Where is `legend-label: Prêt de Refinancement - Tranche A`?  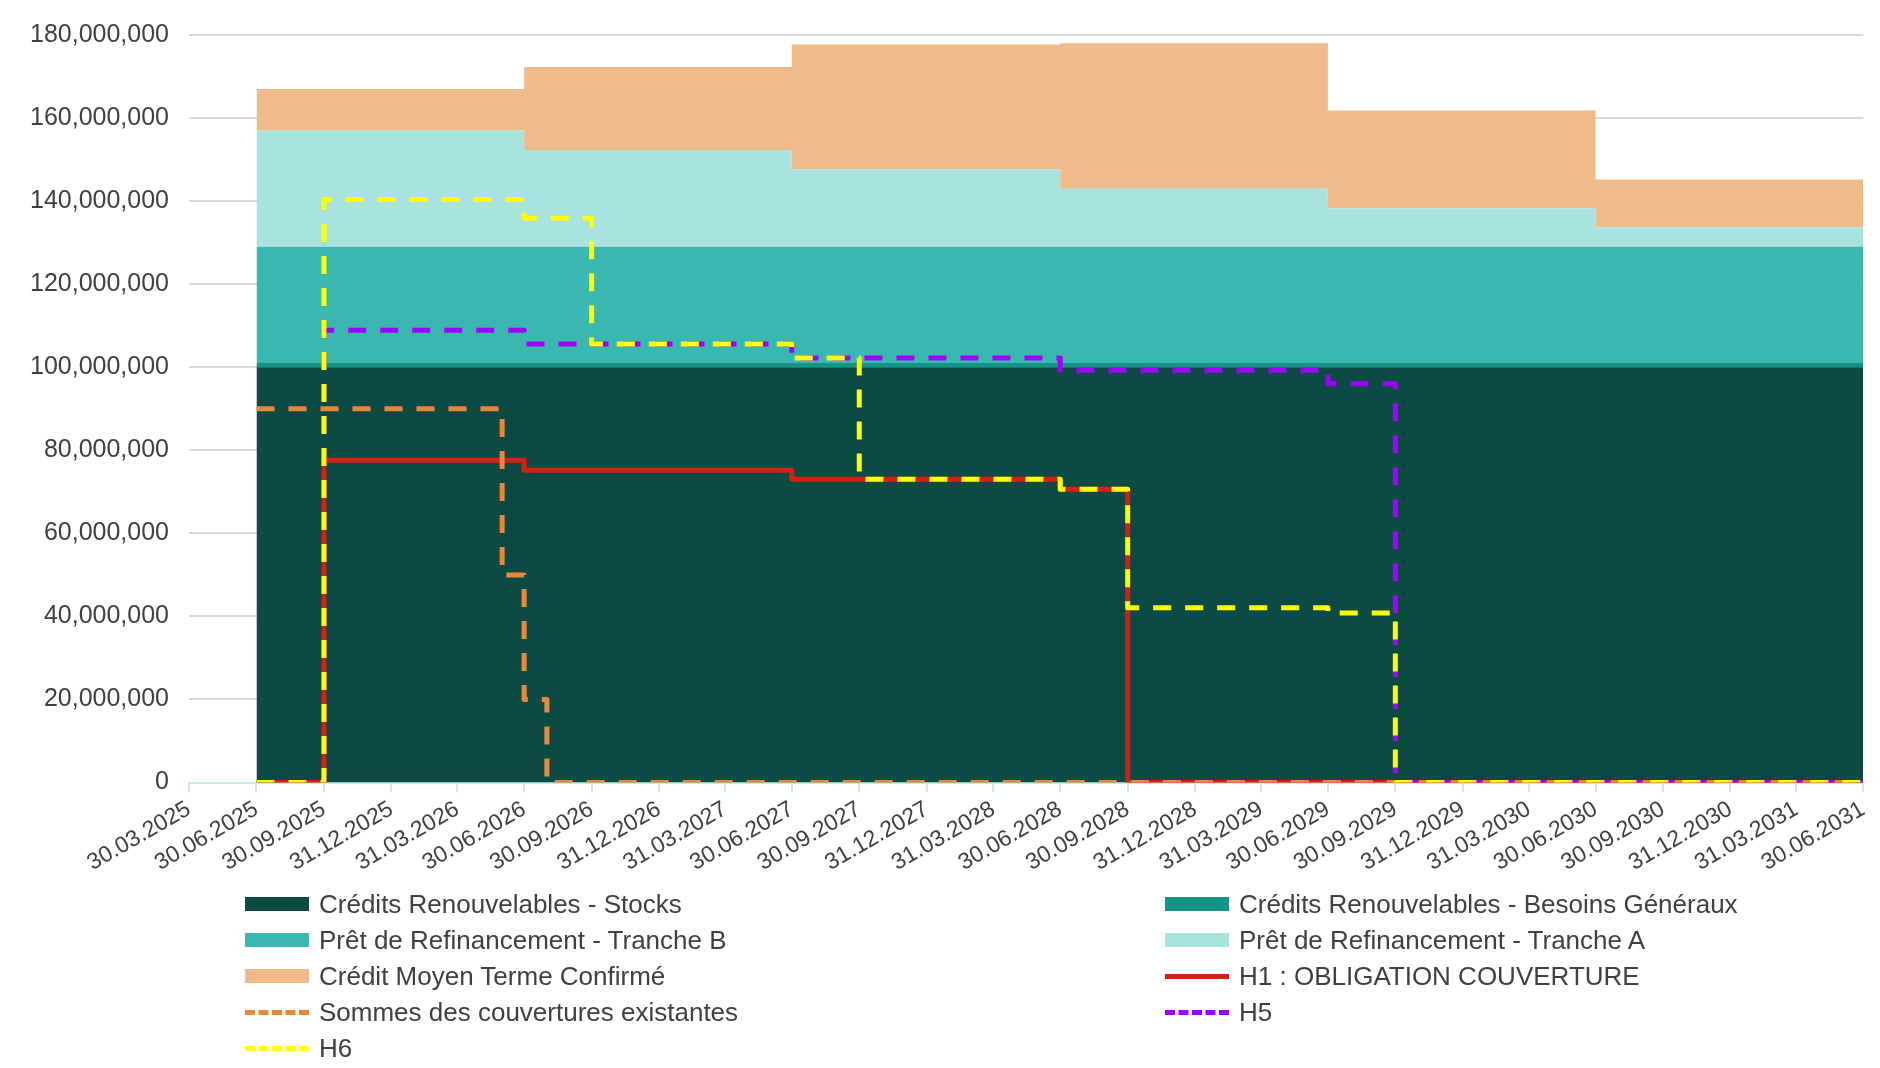 legend-label: Prêt de Refinancement - Tranche A is located at coordinates (1442, 940).